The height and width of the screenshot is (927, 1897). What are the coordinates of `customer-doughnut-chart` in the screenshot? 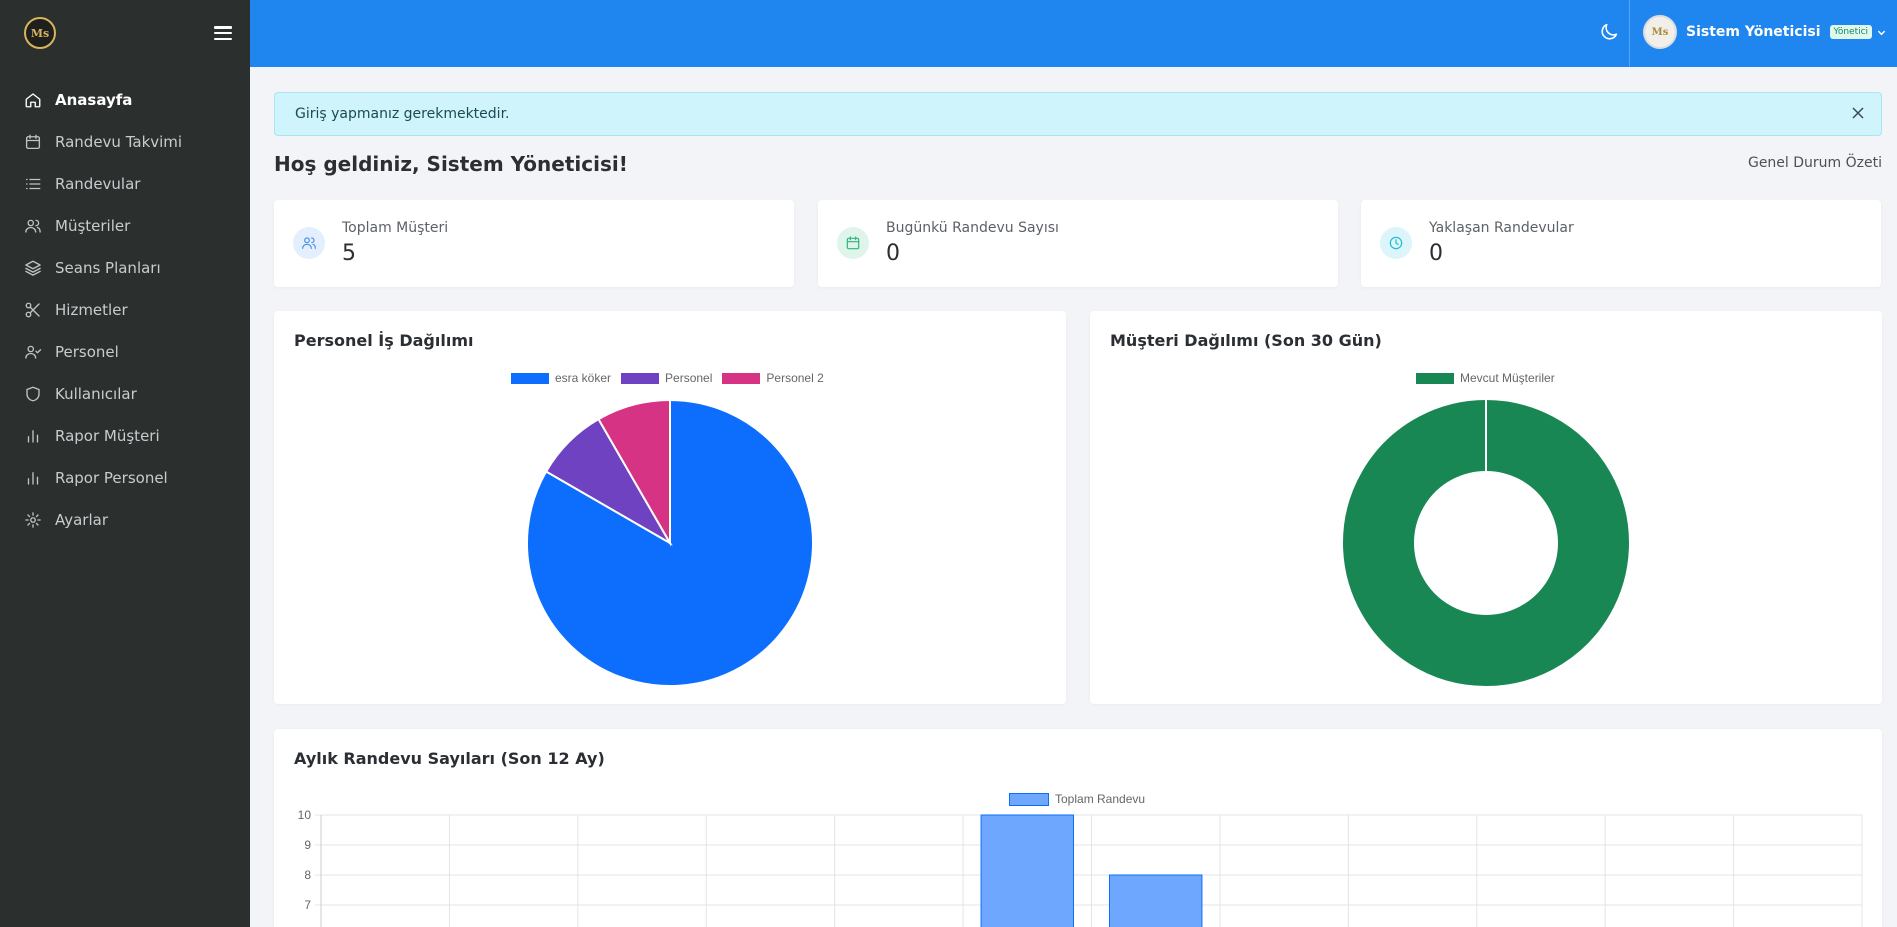 It's located at (1486, 543).